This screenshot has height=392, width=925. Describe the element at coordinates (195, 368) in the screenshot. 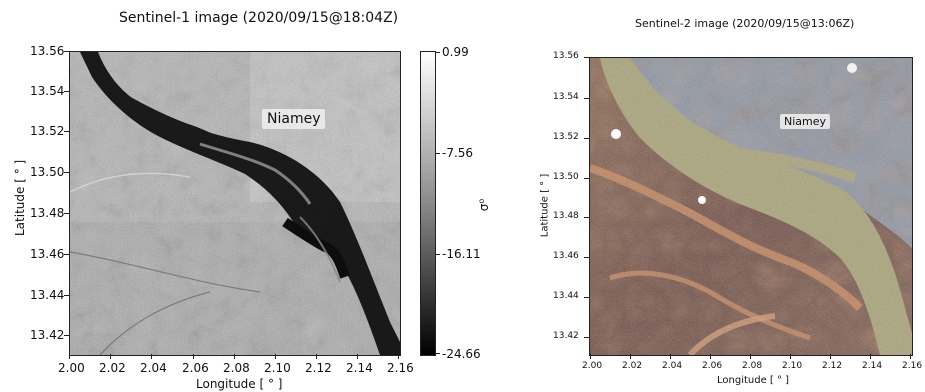

I see `left-xtick: 2.06` at that location.